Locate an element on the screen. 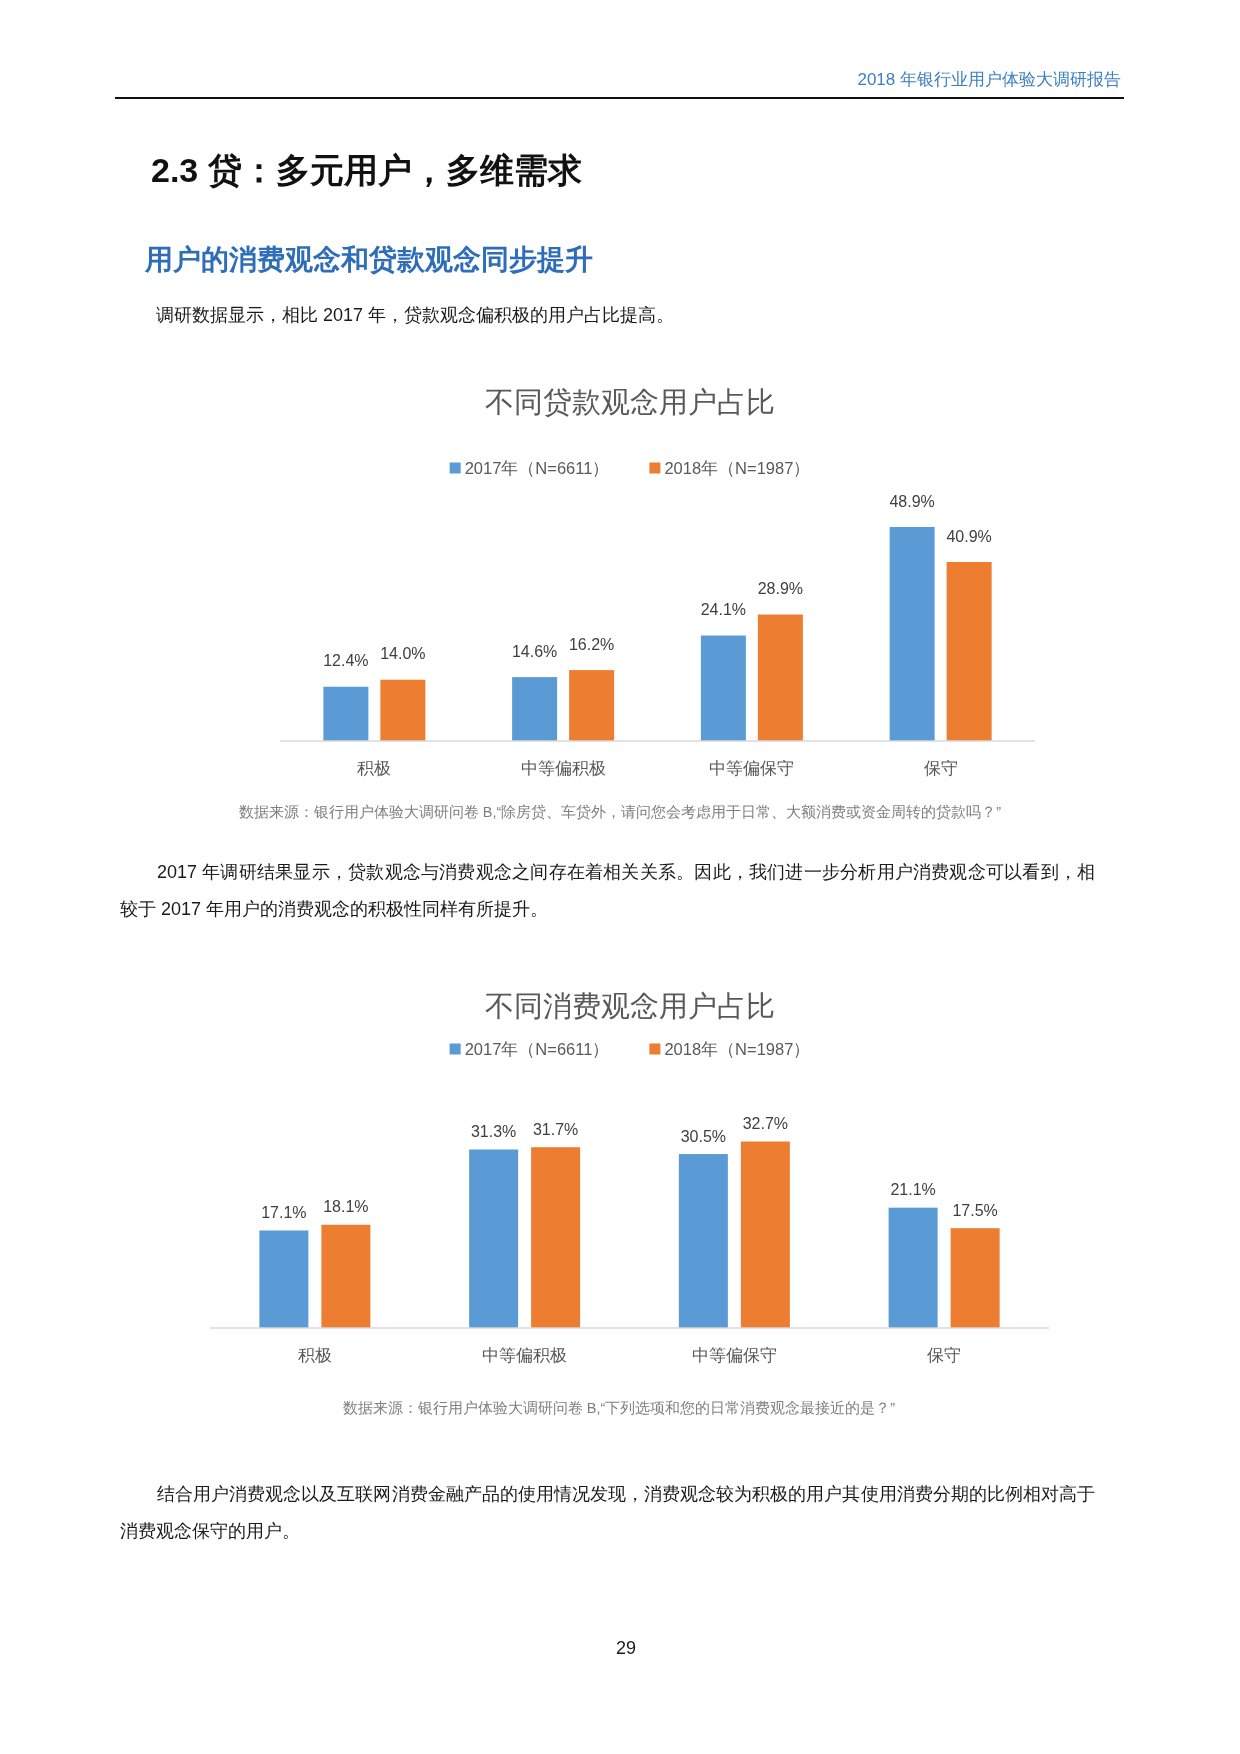 This screenshot has height=1754, width=1240. value-label: 30.5% is located at coordinates (703, 1136).